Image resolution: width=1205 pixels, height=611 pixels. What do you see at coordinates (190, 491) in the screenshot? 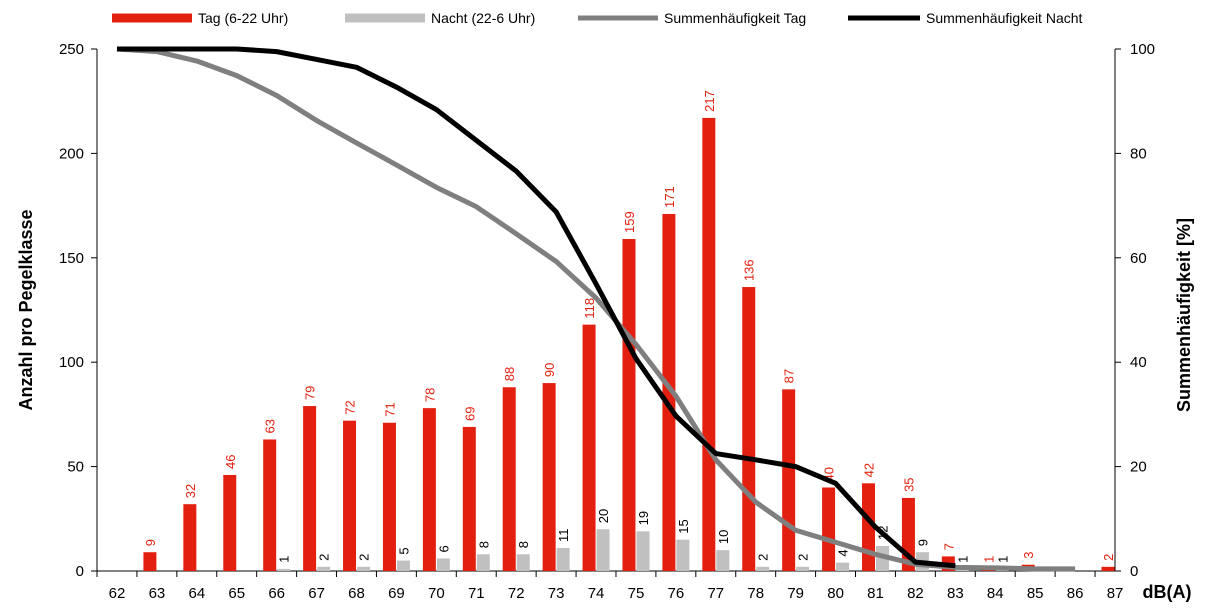
I see `data-label-tag: 32` at bounding box center [190, 491].